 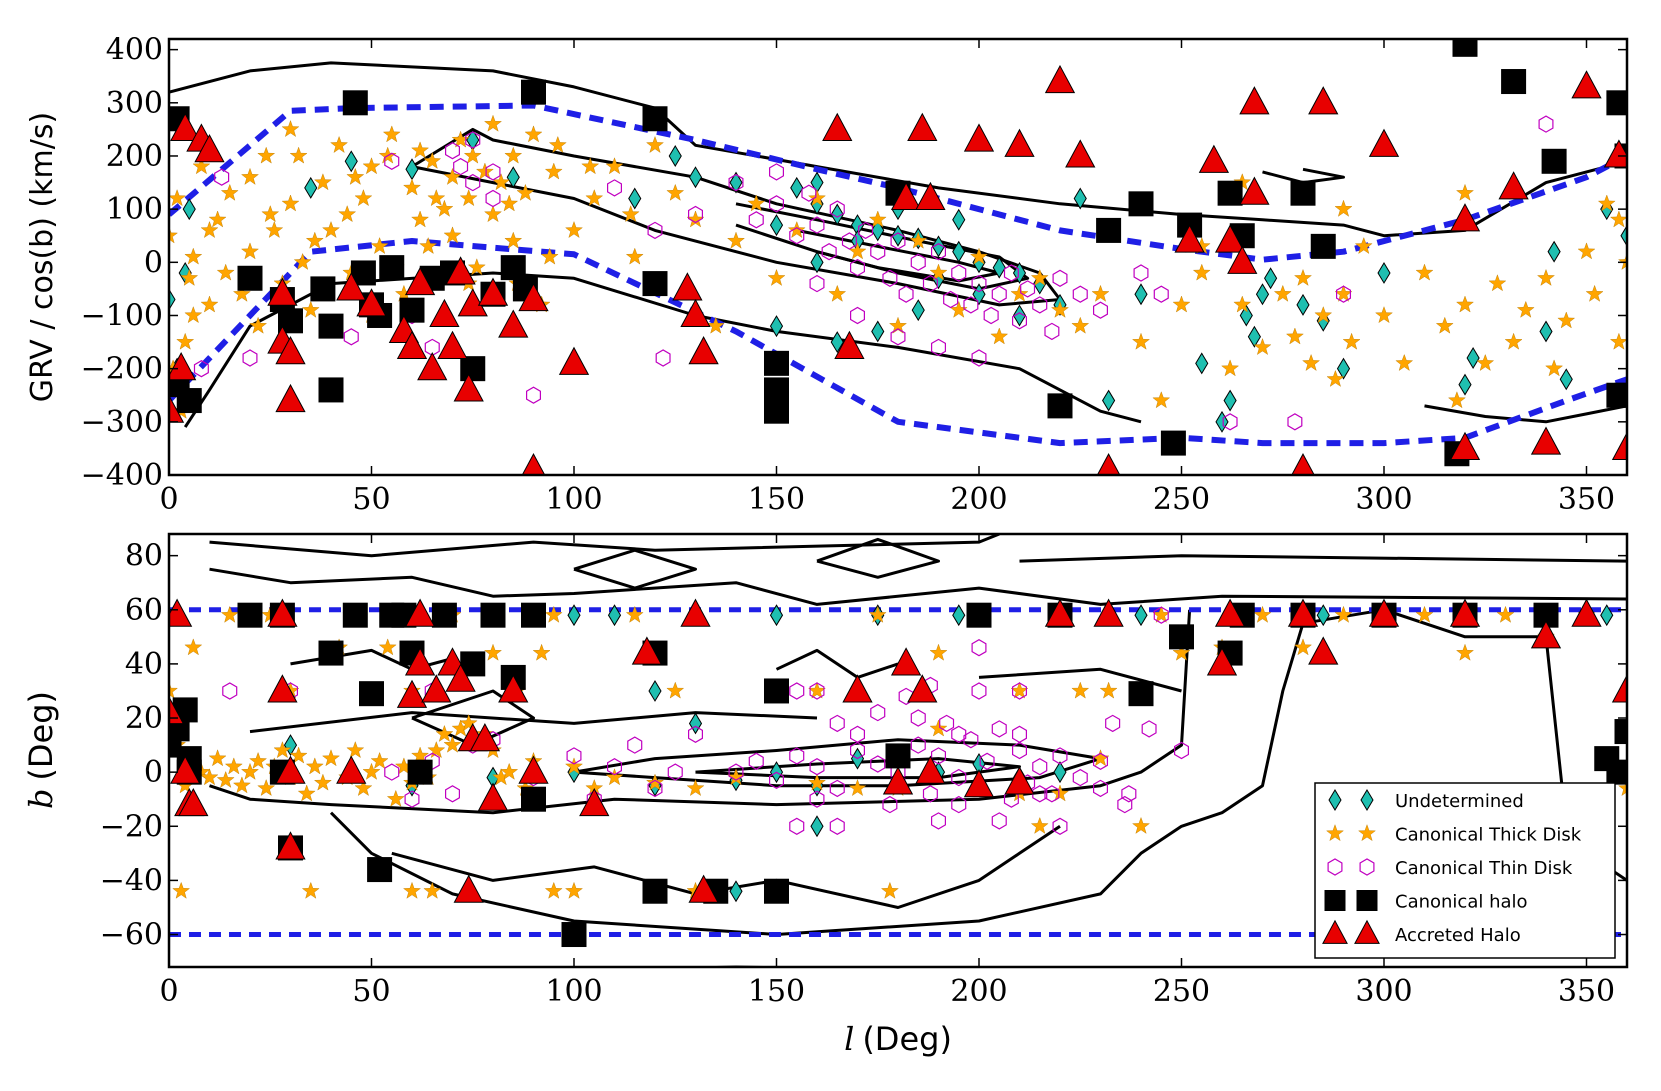 I want to click on legend-marker-hexagon, so click(x=1367, y=867).